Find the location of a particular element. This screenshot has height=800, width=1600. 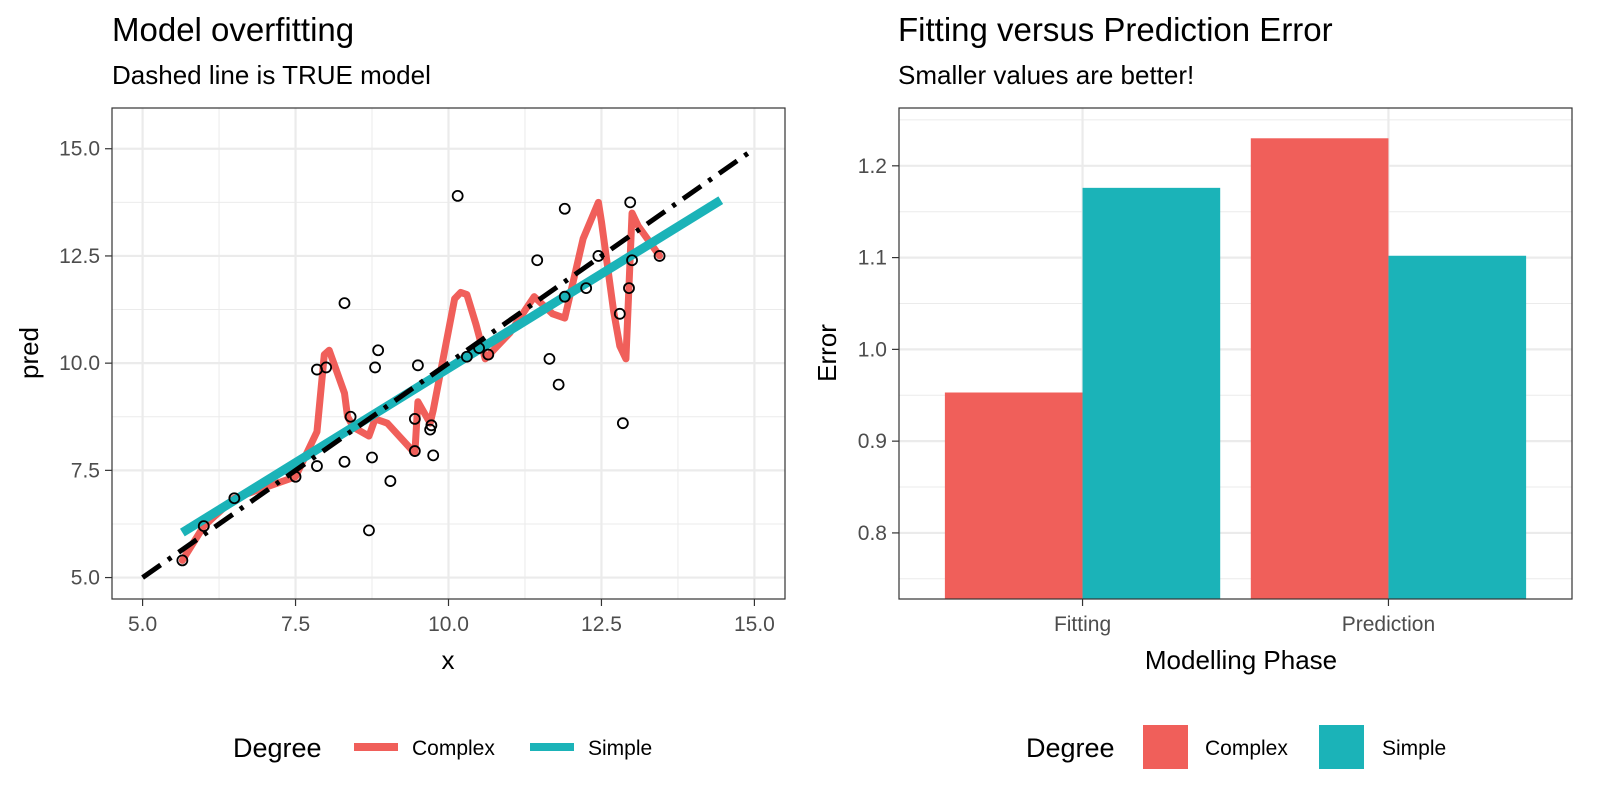

left-x-tick-label: 10.0 is located at coordinates (448, 624).